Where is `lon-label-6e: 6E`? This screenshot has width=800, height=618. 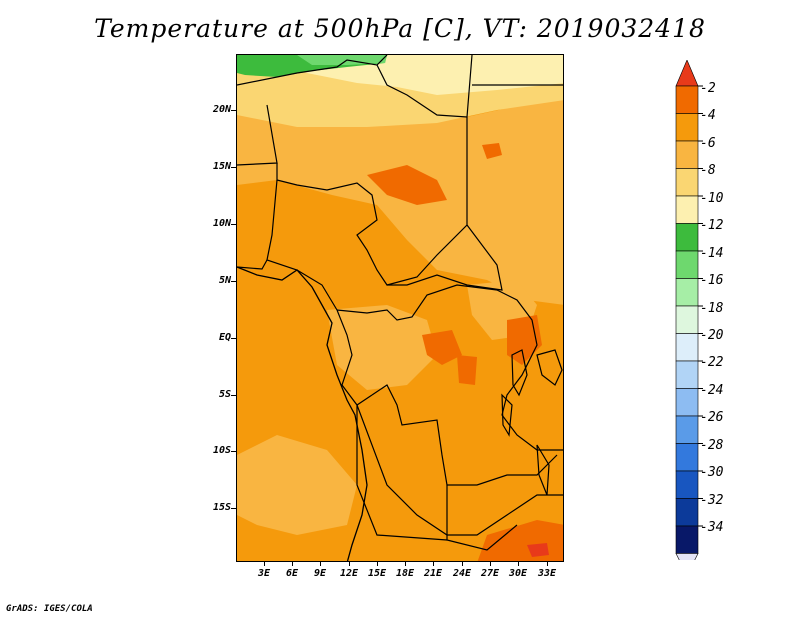 lon-label-6e: 6E is located at coordinates (292, 573).